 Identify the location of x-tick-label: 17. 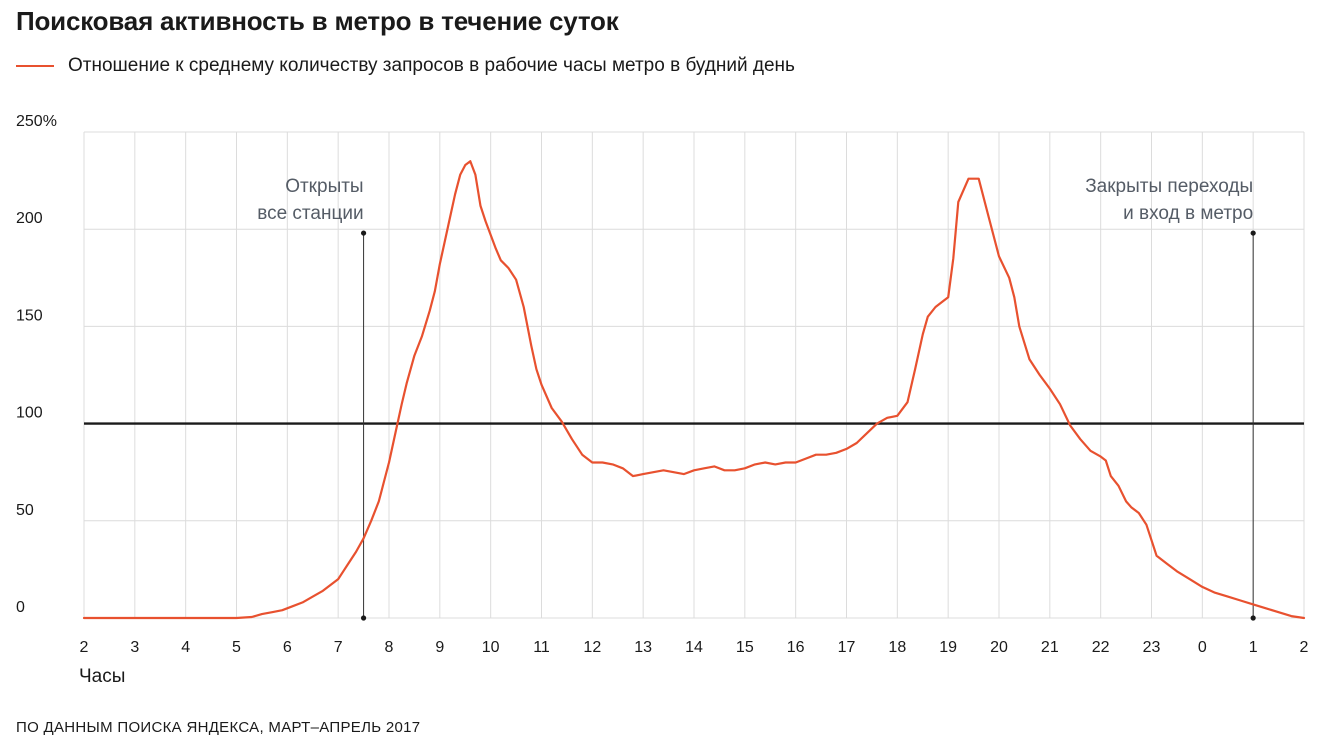
(847, 647).